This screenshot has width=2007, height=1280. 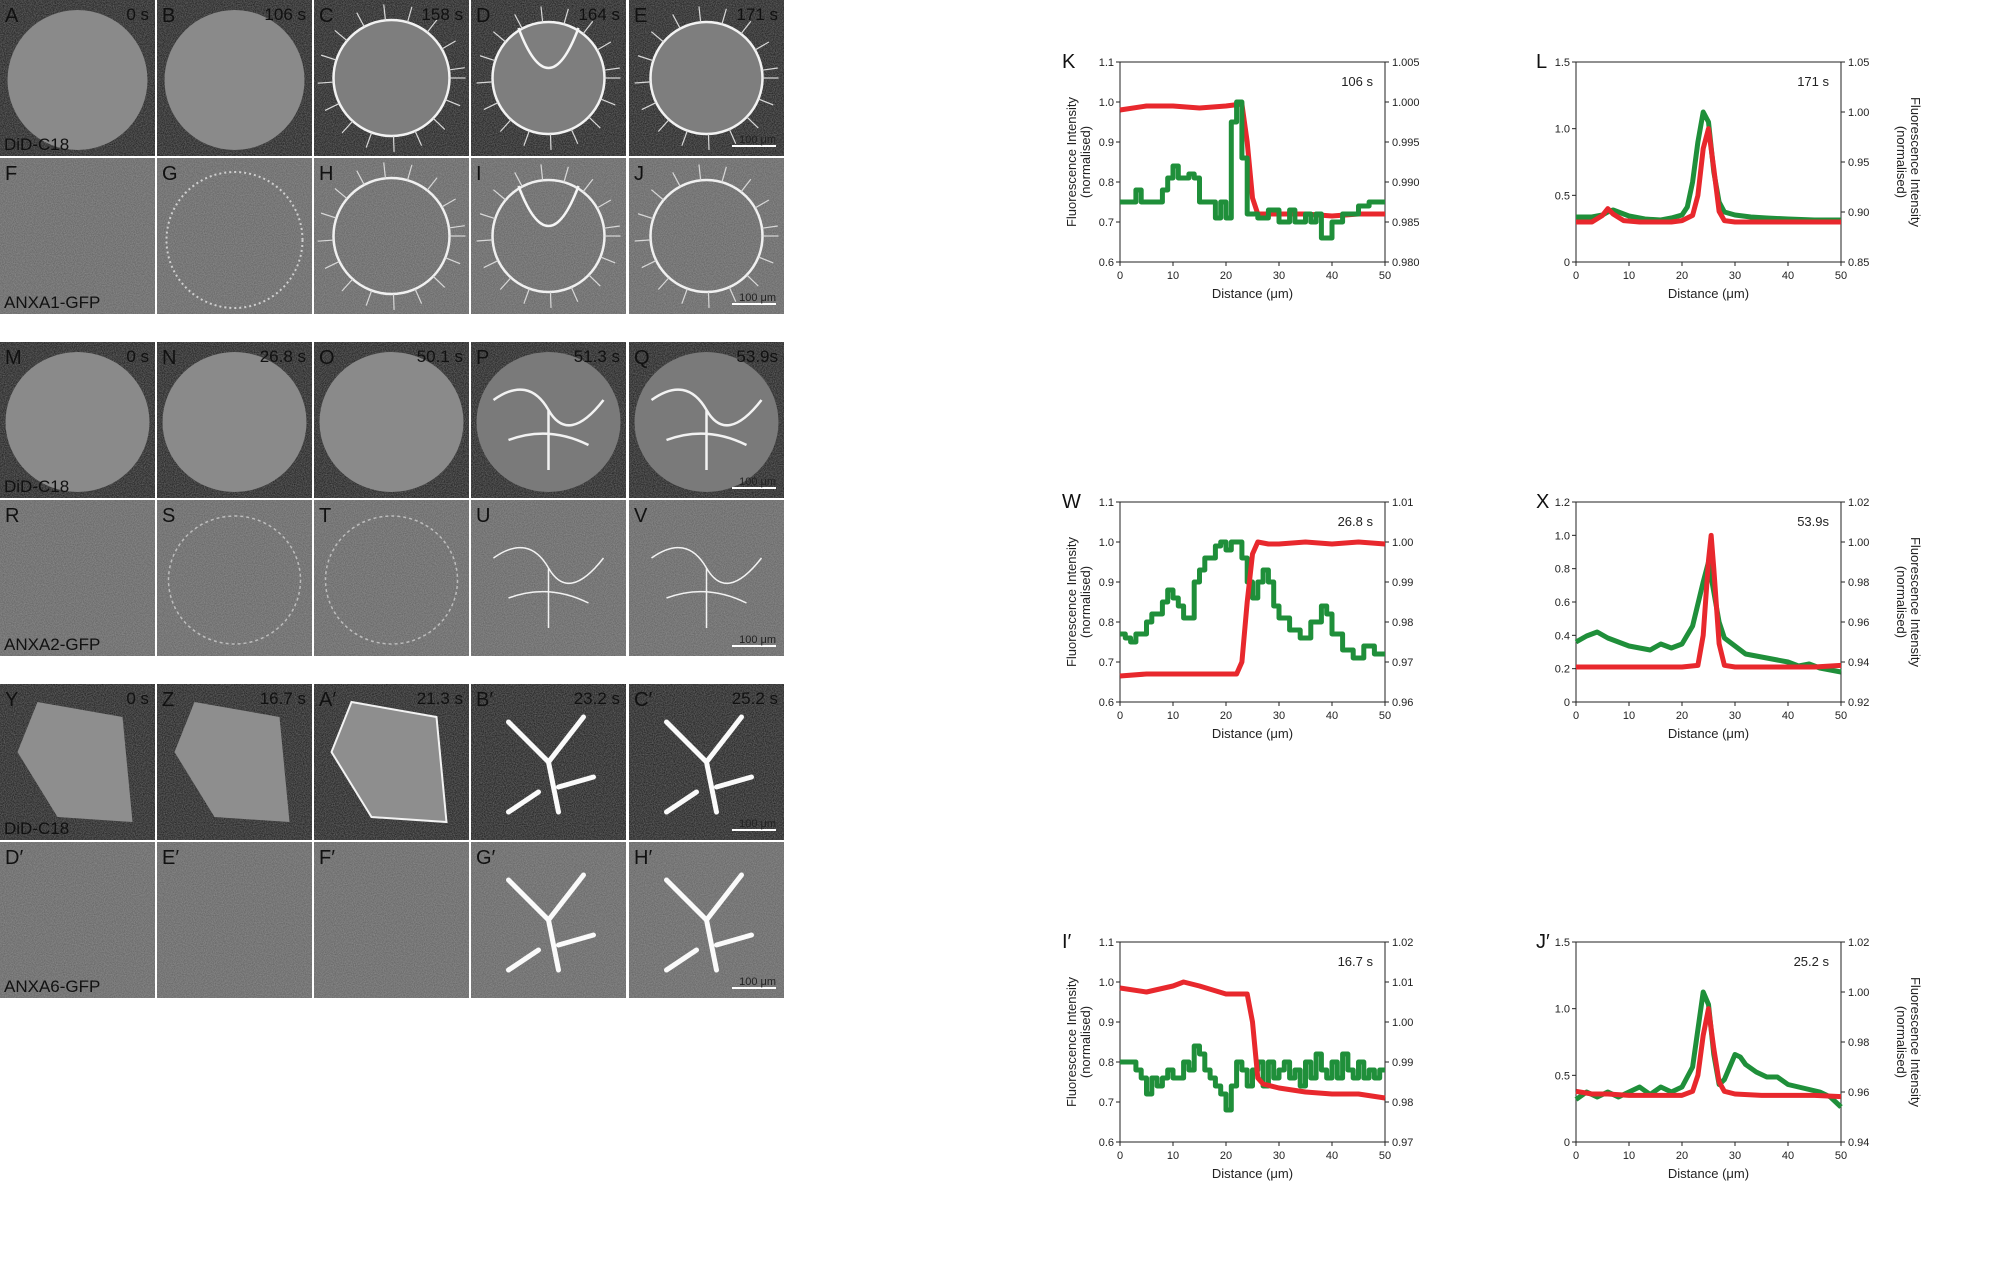 I want to click on channel-label: ANXA1-GFP, so click(x=52, y=302).